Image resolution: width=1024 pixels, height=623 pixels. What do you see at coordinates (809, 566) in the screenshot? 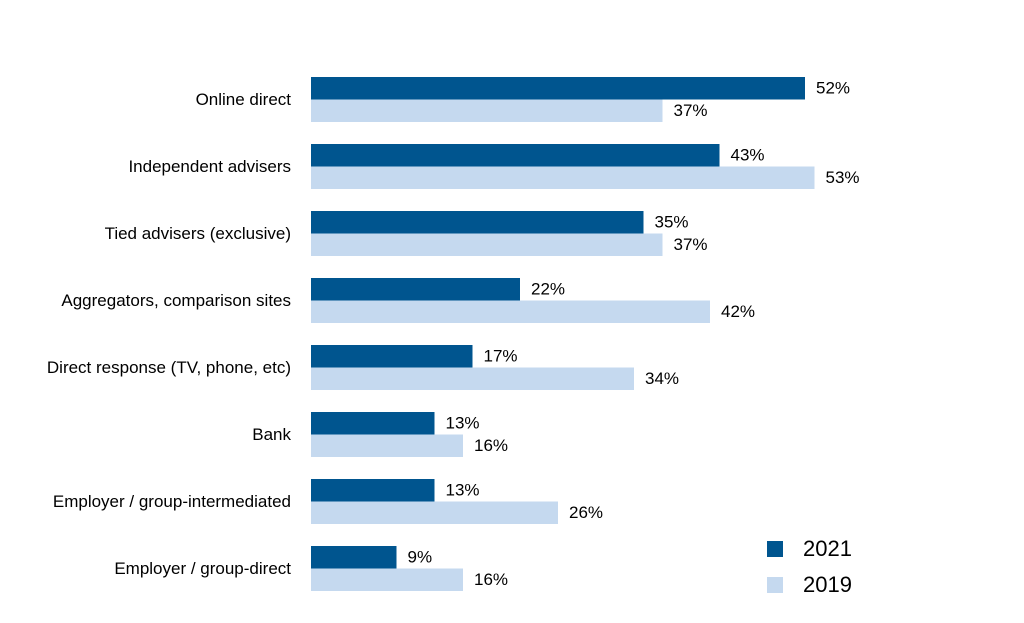
I see `legend: 2021 2019` at bounding box center [809, 566].